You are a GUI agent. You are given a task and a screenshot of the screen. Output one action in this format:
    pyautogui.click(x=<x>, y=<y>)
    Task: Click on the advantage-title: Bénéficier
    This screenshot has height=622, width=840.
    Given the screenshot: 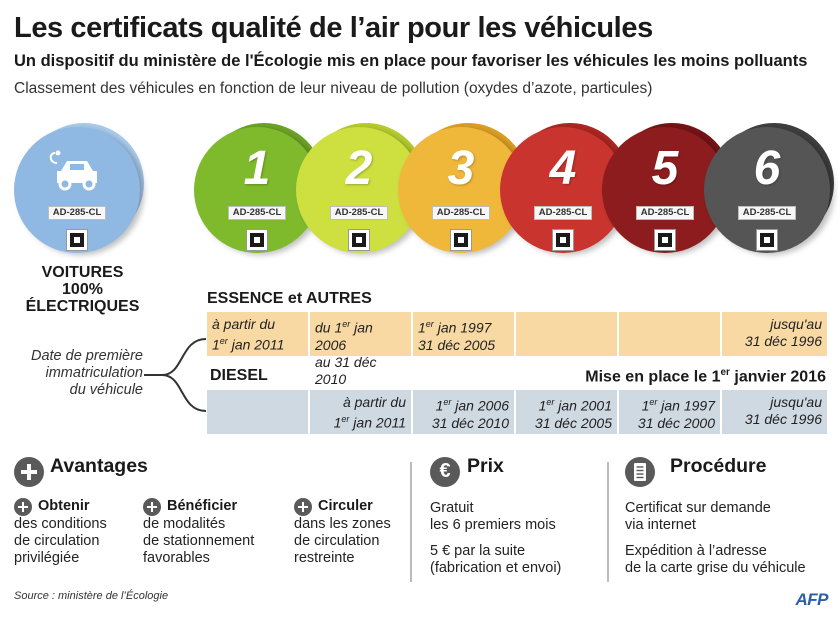 What is the action you would take?
    pyautogui.click(x=202, y=506)
    